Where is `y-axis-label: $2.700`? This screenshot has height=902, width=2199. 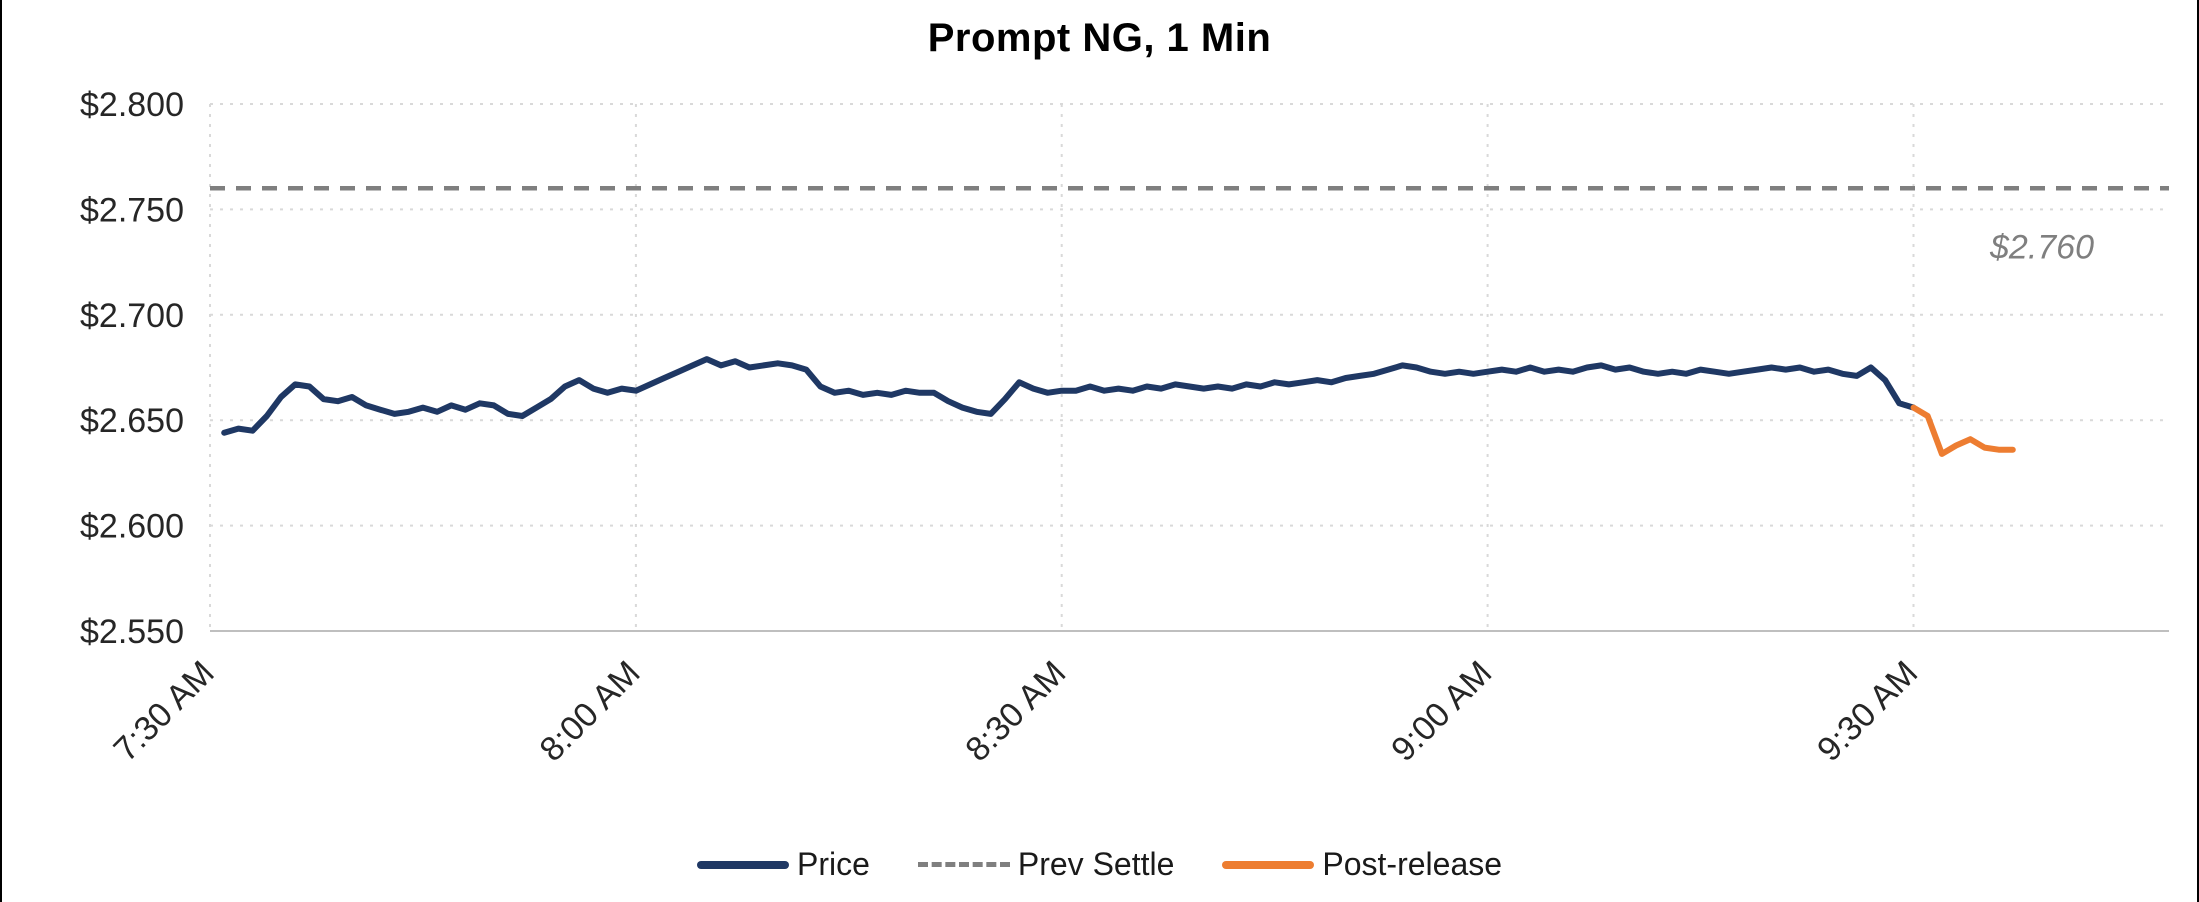
y-axis-label: $2.700 is located at coordinates (132, 316).